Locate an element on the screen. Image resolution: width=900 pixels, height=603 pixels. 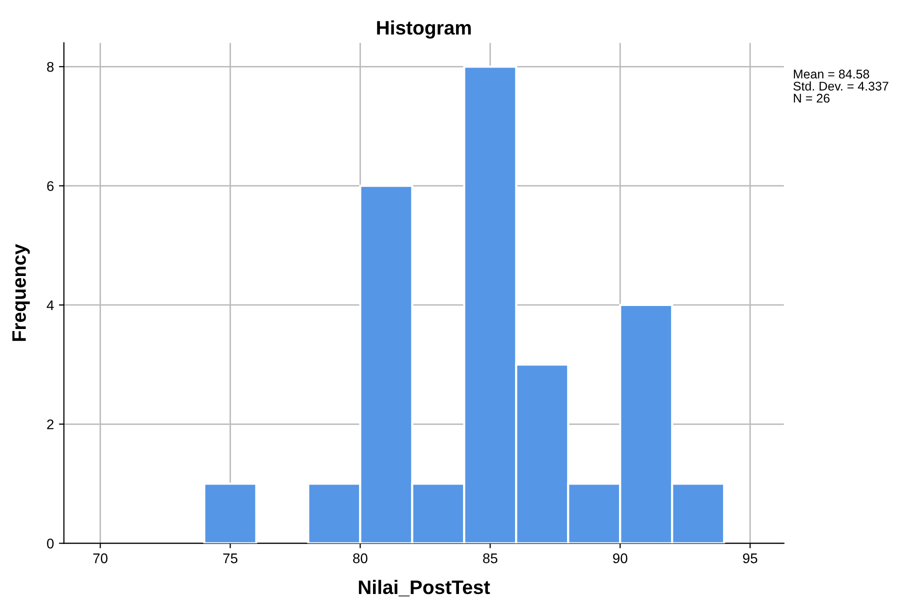
y-tick-label: 6 is located at coordinates (50, 186).